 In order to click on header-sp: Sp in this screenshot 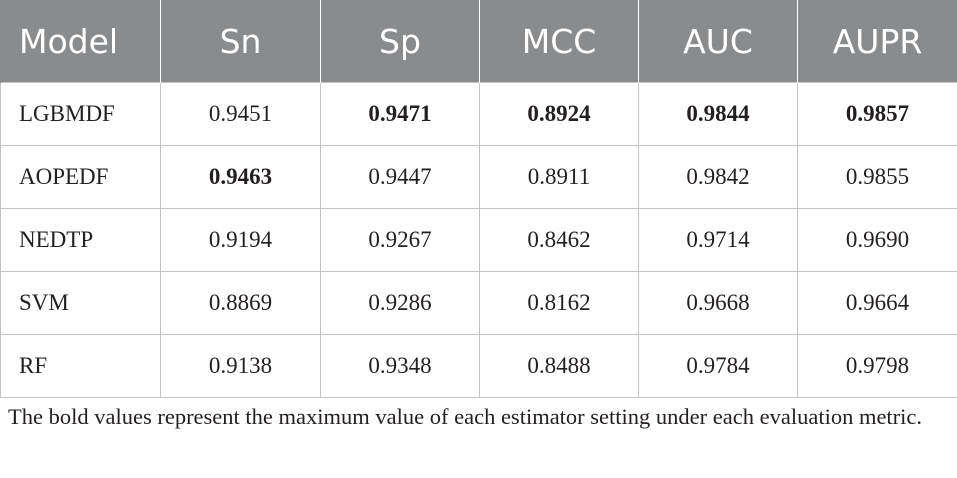, I will do `click(400, 41)`.